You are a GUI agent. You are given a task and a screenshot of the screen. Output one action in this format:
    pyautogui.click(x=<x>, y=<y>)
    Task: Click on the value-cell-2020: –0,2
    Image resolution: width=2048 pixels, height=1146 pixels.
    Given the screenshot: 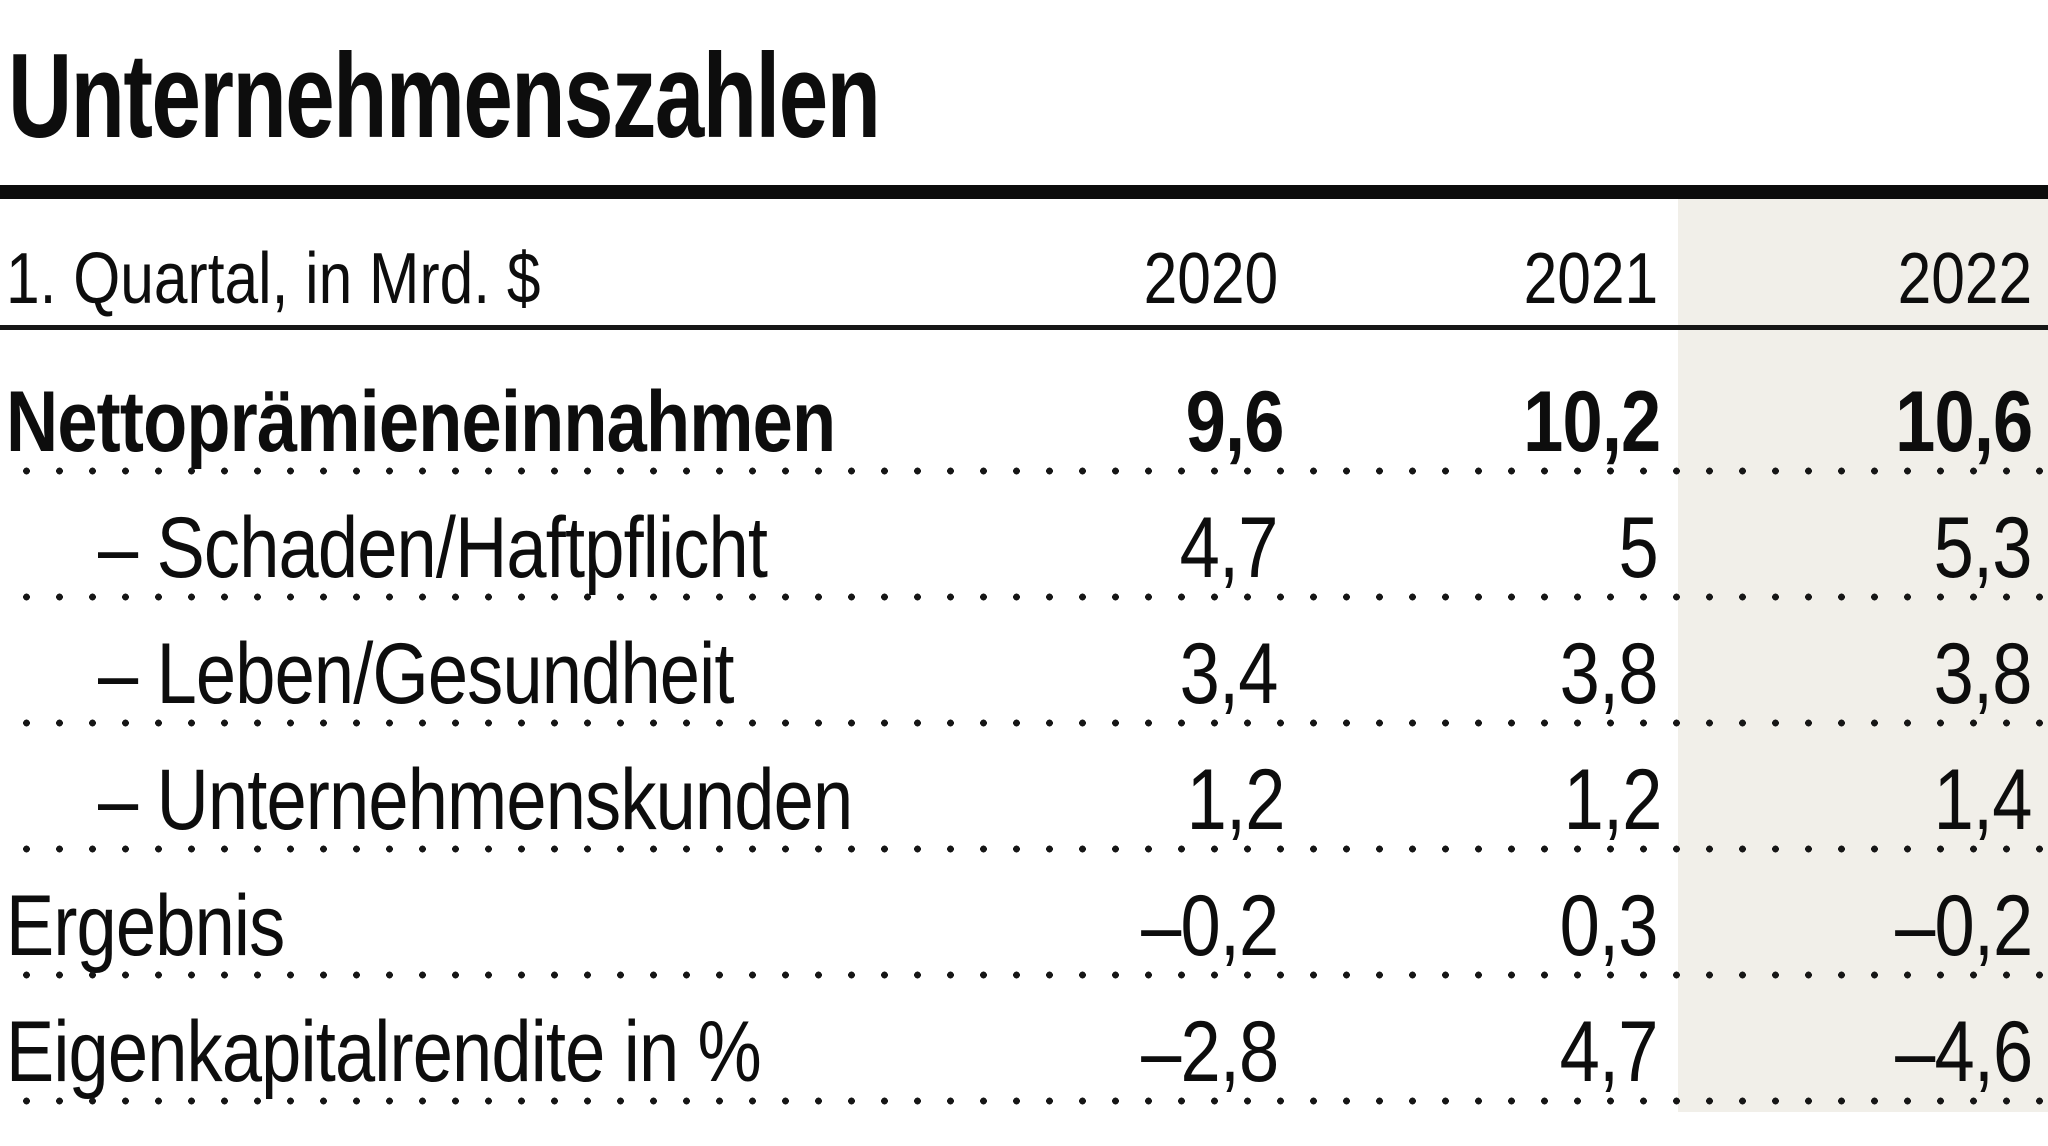 What is the action you would take?
    pyautogui.click(x=1209, y=926)
    